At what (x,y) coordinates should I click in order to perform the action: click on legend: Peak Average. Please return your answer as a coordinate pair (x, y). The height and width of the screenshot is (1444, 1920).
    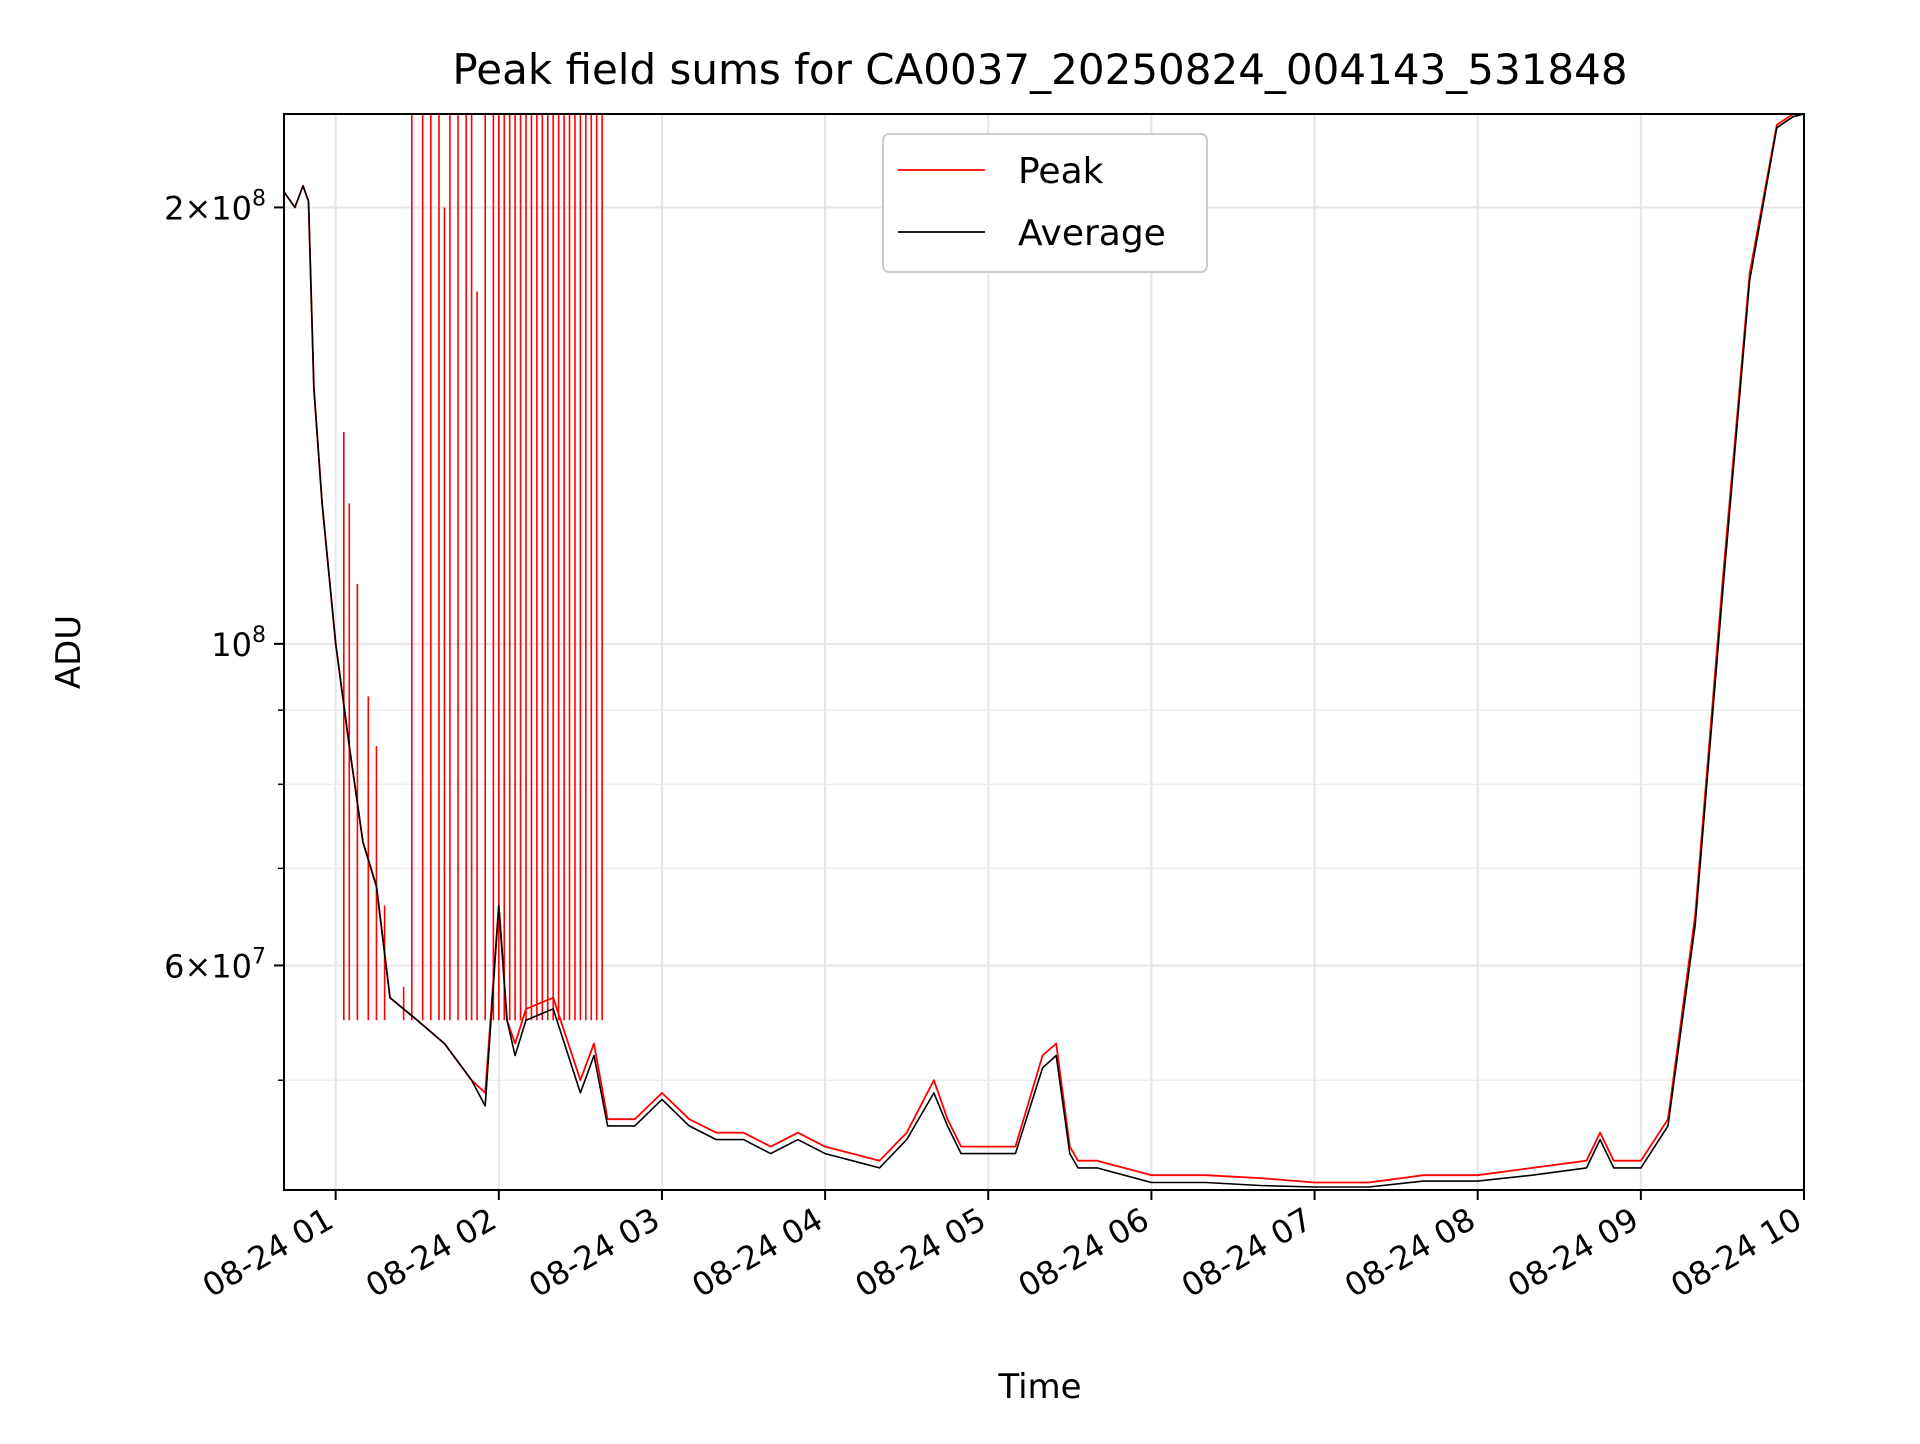
    Looking at the image, I should click on (1045, 203).